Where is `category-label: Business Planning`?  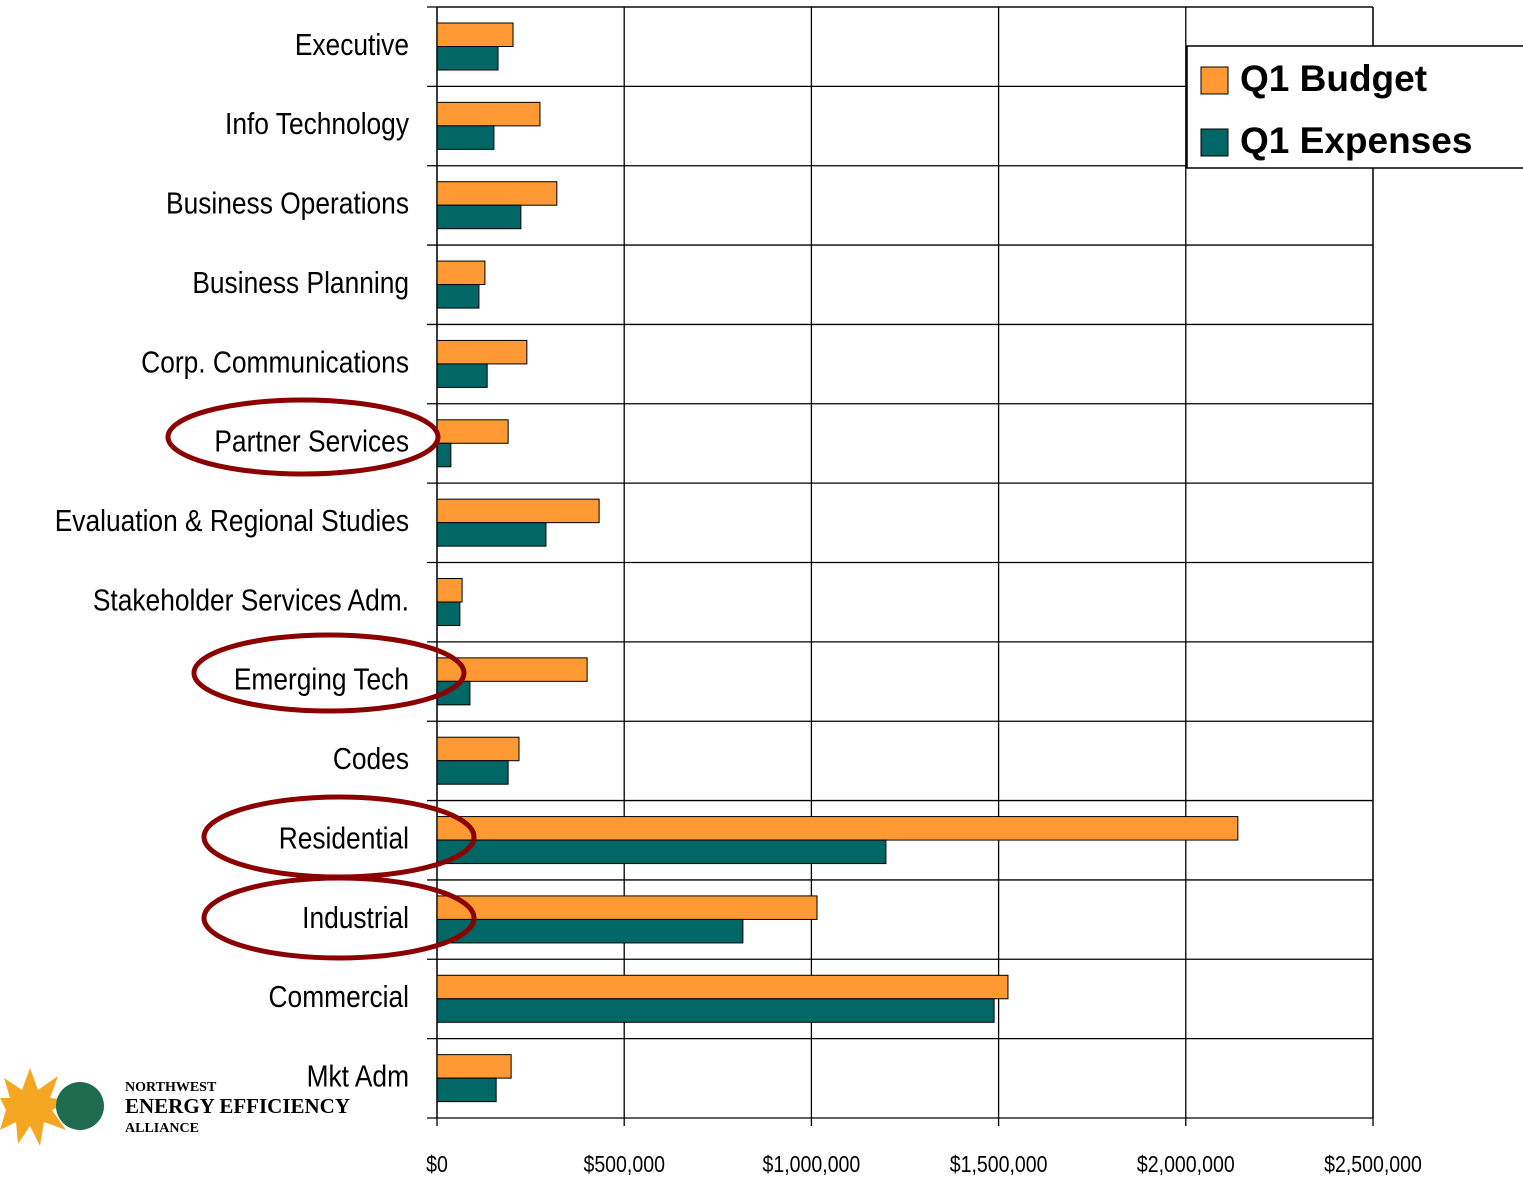
category-label: Business Planning is located at coordinates (300, 283).